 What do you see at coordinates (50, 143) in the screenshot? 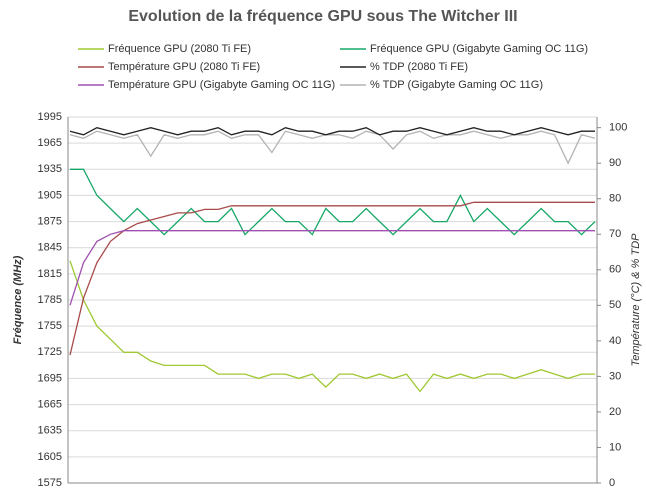
I see `y-tick-label: 1965` at bounding box center [50, 143].